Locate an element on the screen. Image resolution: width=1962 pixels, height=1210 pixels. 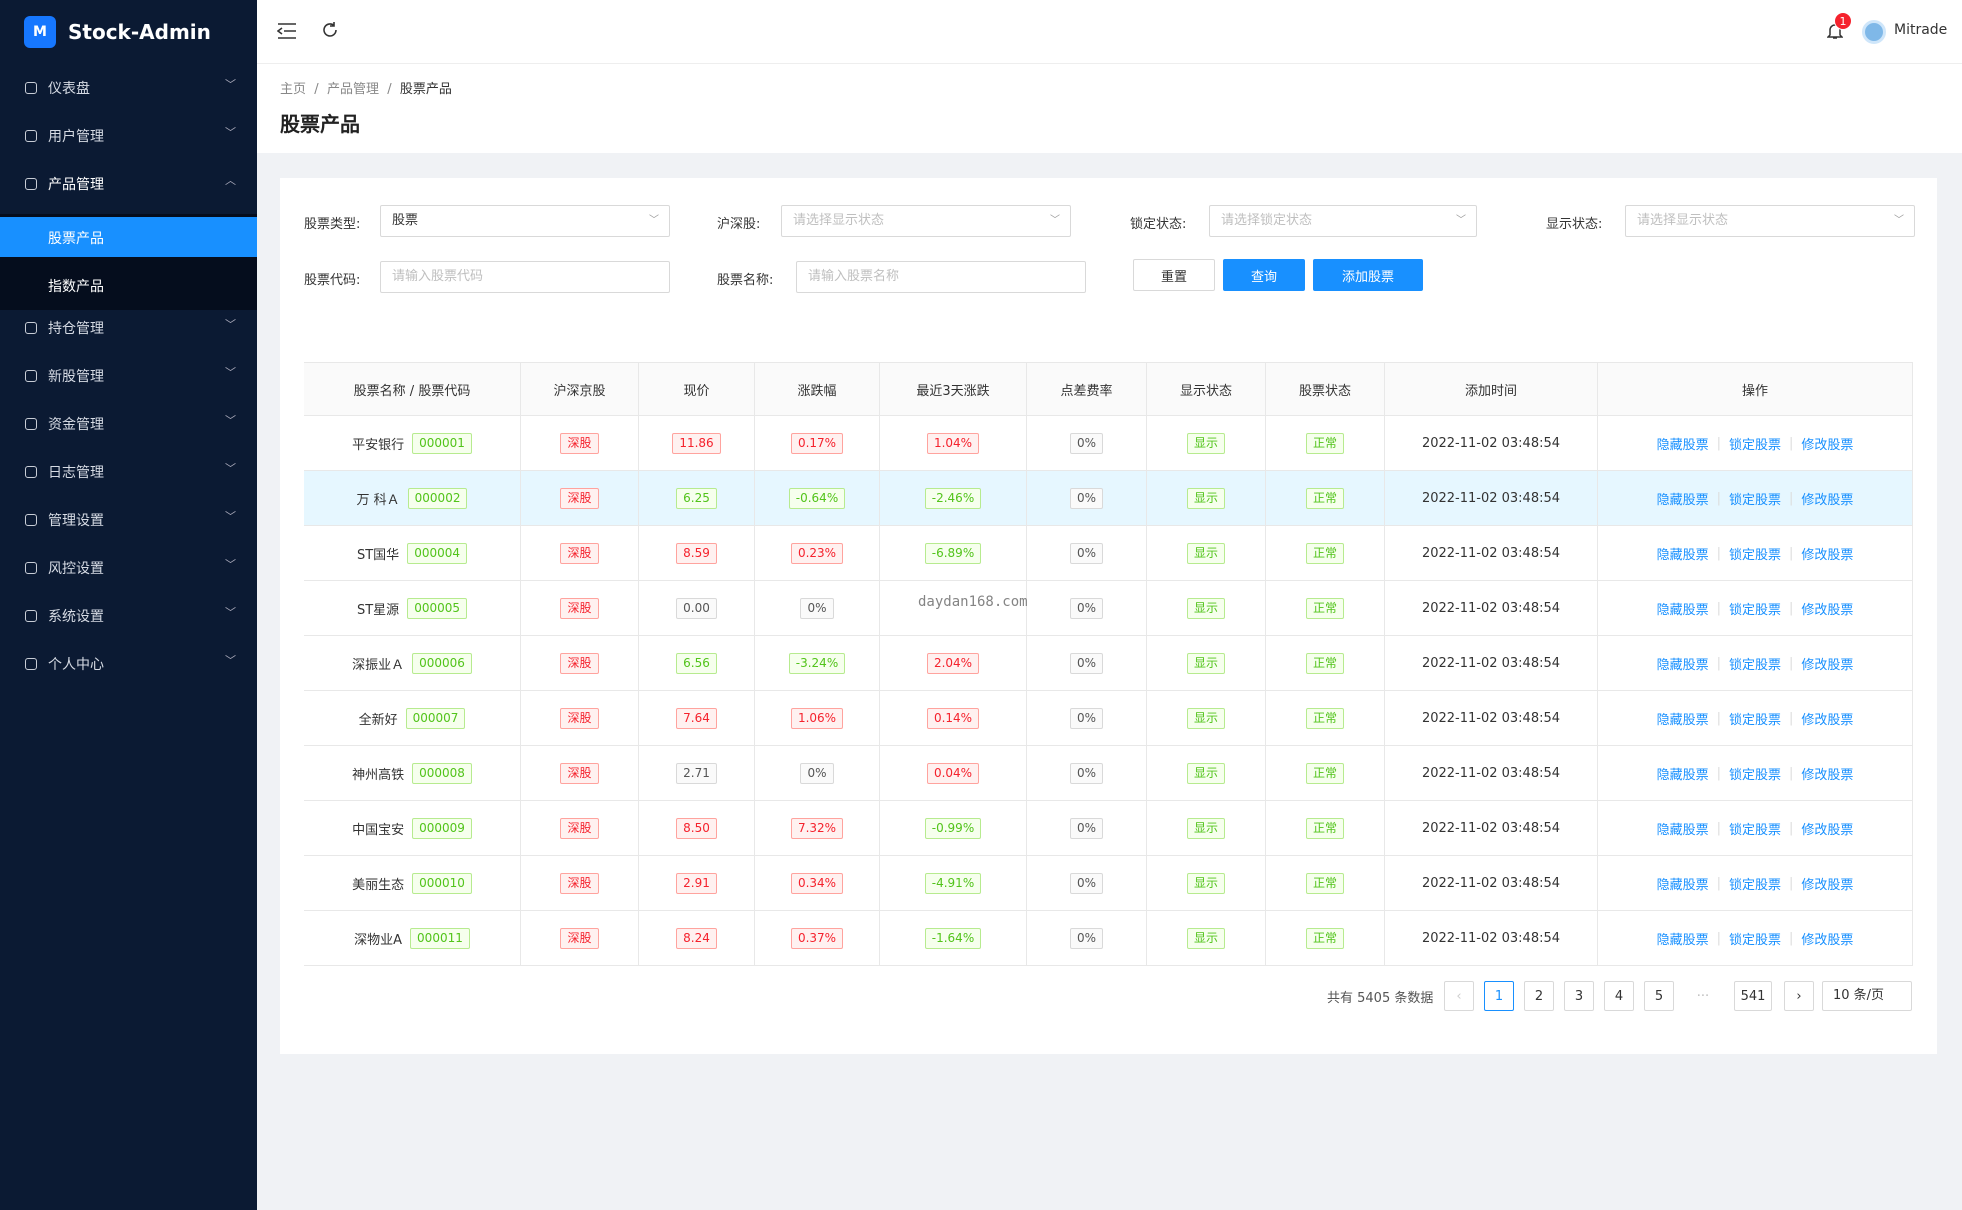
button: 重置 is located at coordinates (1174, 275).